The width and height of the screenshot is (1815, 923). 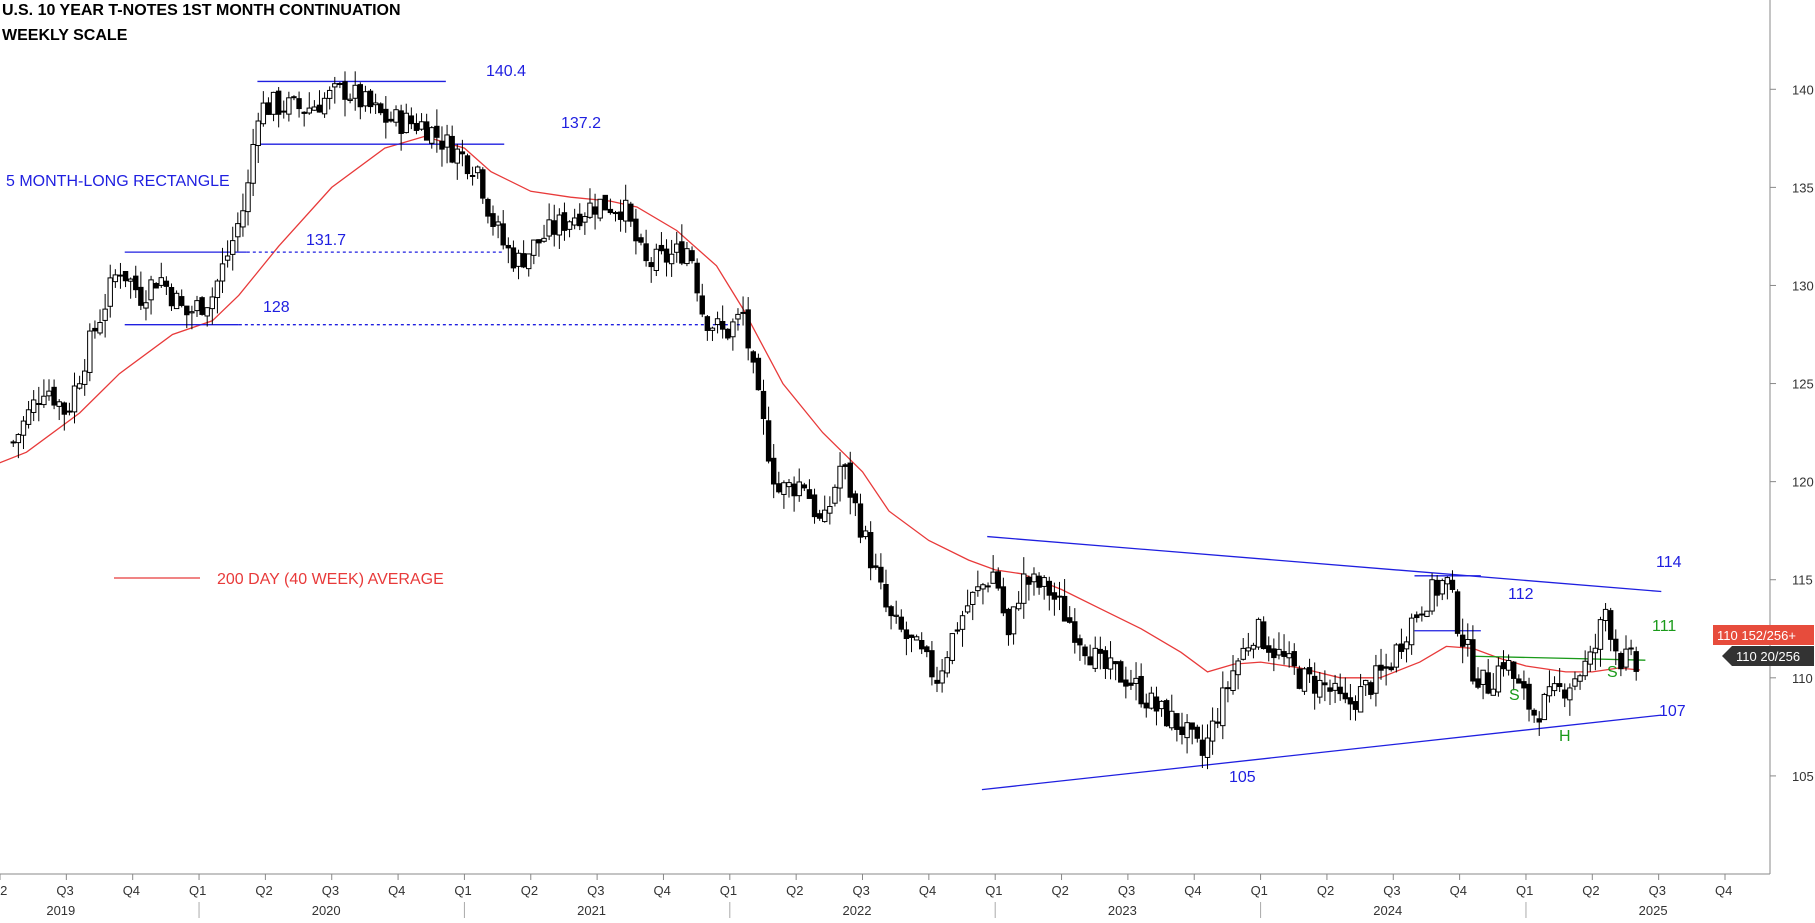 What do you see at coordinates (1803, 285) in the screenshot?
I see `y-tick-label: 130` at bounding box center [1803, 285].